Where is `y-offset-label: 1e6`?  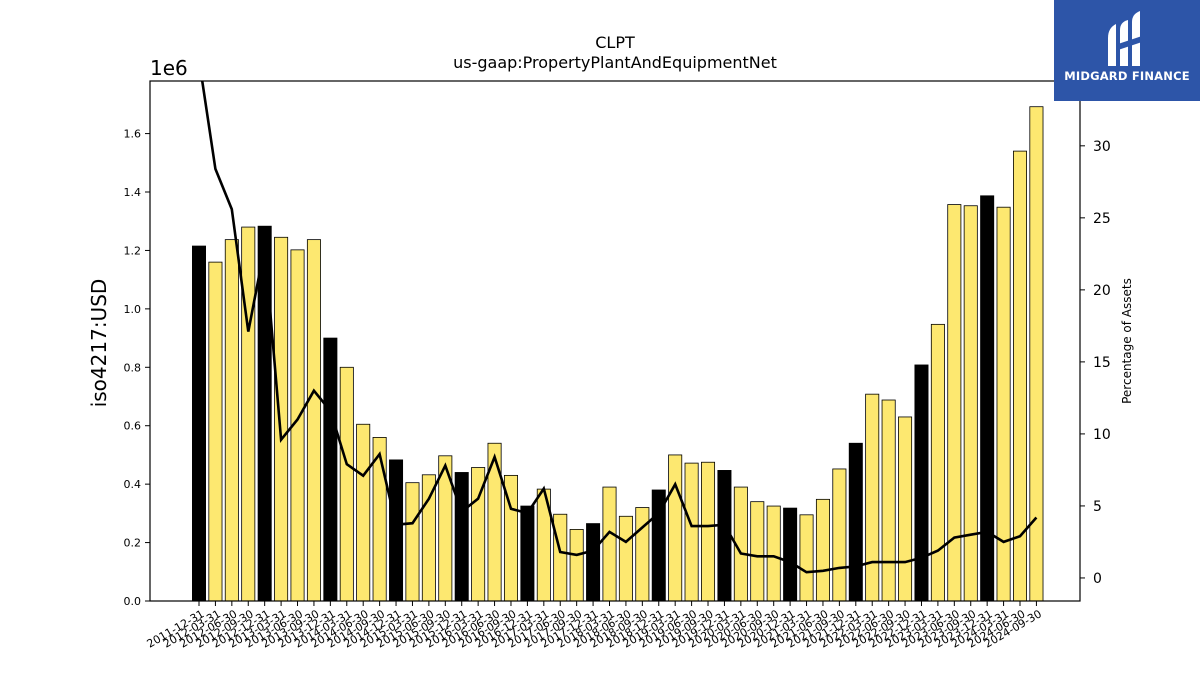
y-offset-label: 1e6 is located at coordinates (169, 68).